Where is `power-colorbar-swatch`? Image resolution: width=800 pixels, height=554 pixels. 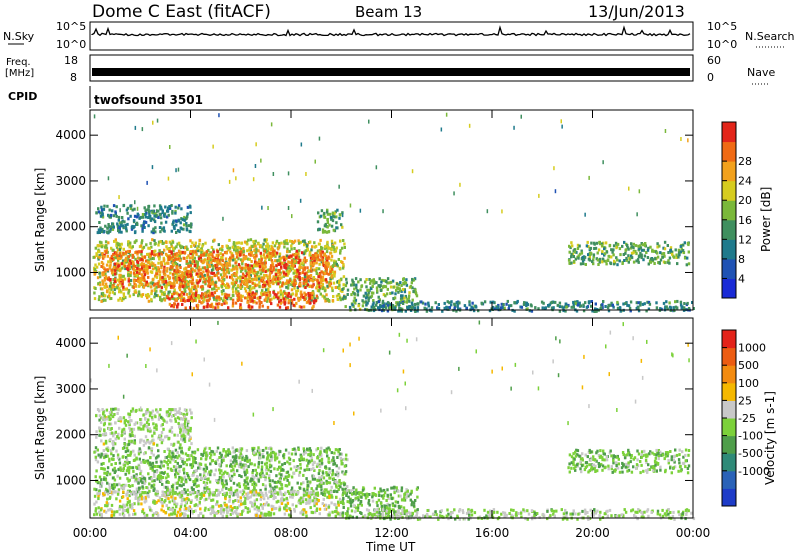
power-colorbar-swatch is located at coordinates (729, 210).